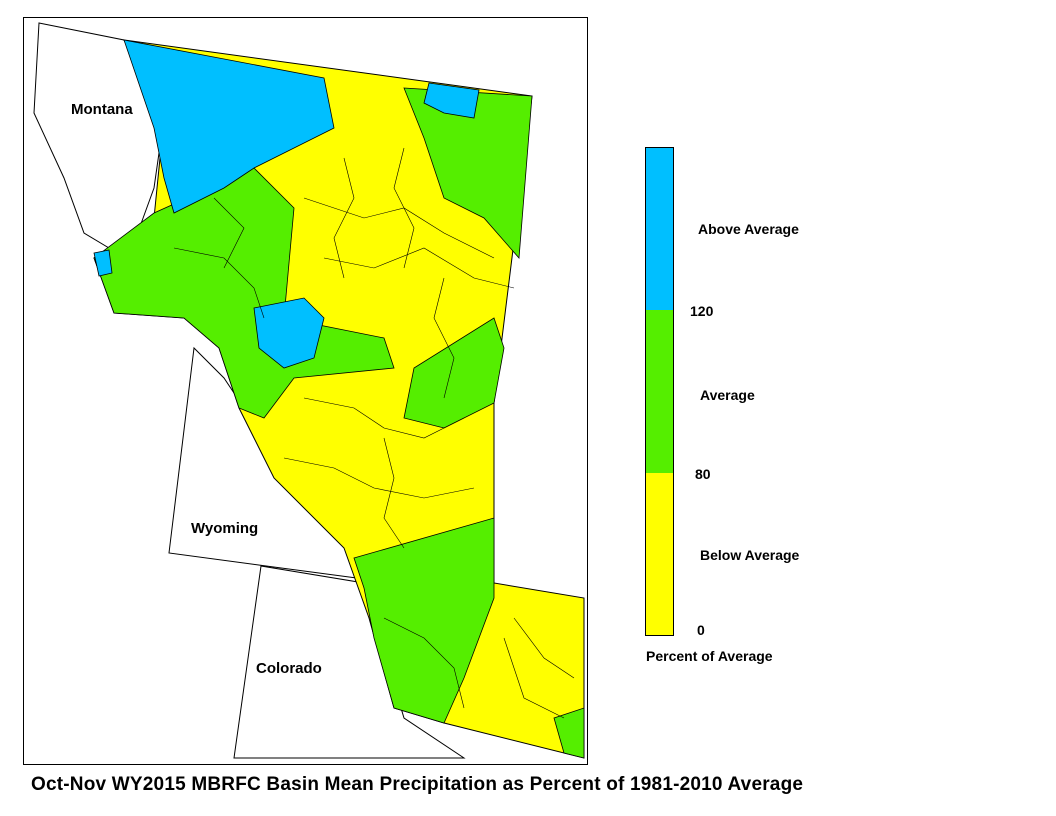 The height and width of the screenshot is (816, 1056). What do you see at coordinates (244, 293) in the screenshot?
I see `average-zone-west` at bounding box center [244, 293].